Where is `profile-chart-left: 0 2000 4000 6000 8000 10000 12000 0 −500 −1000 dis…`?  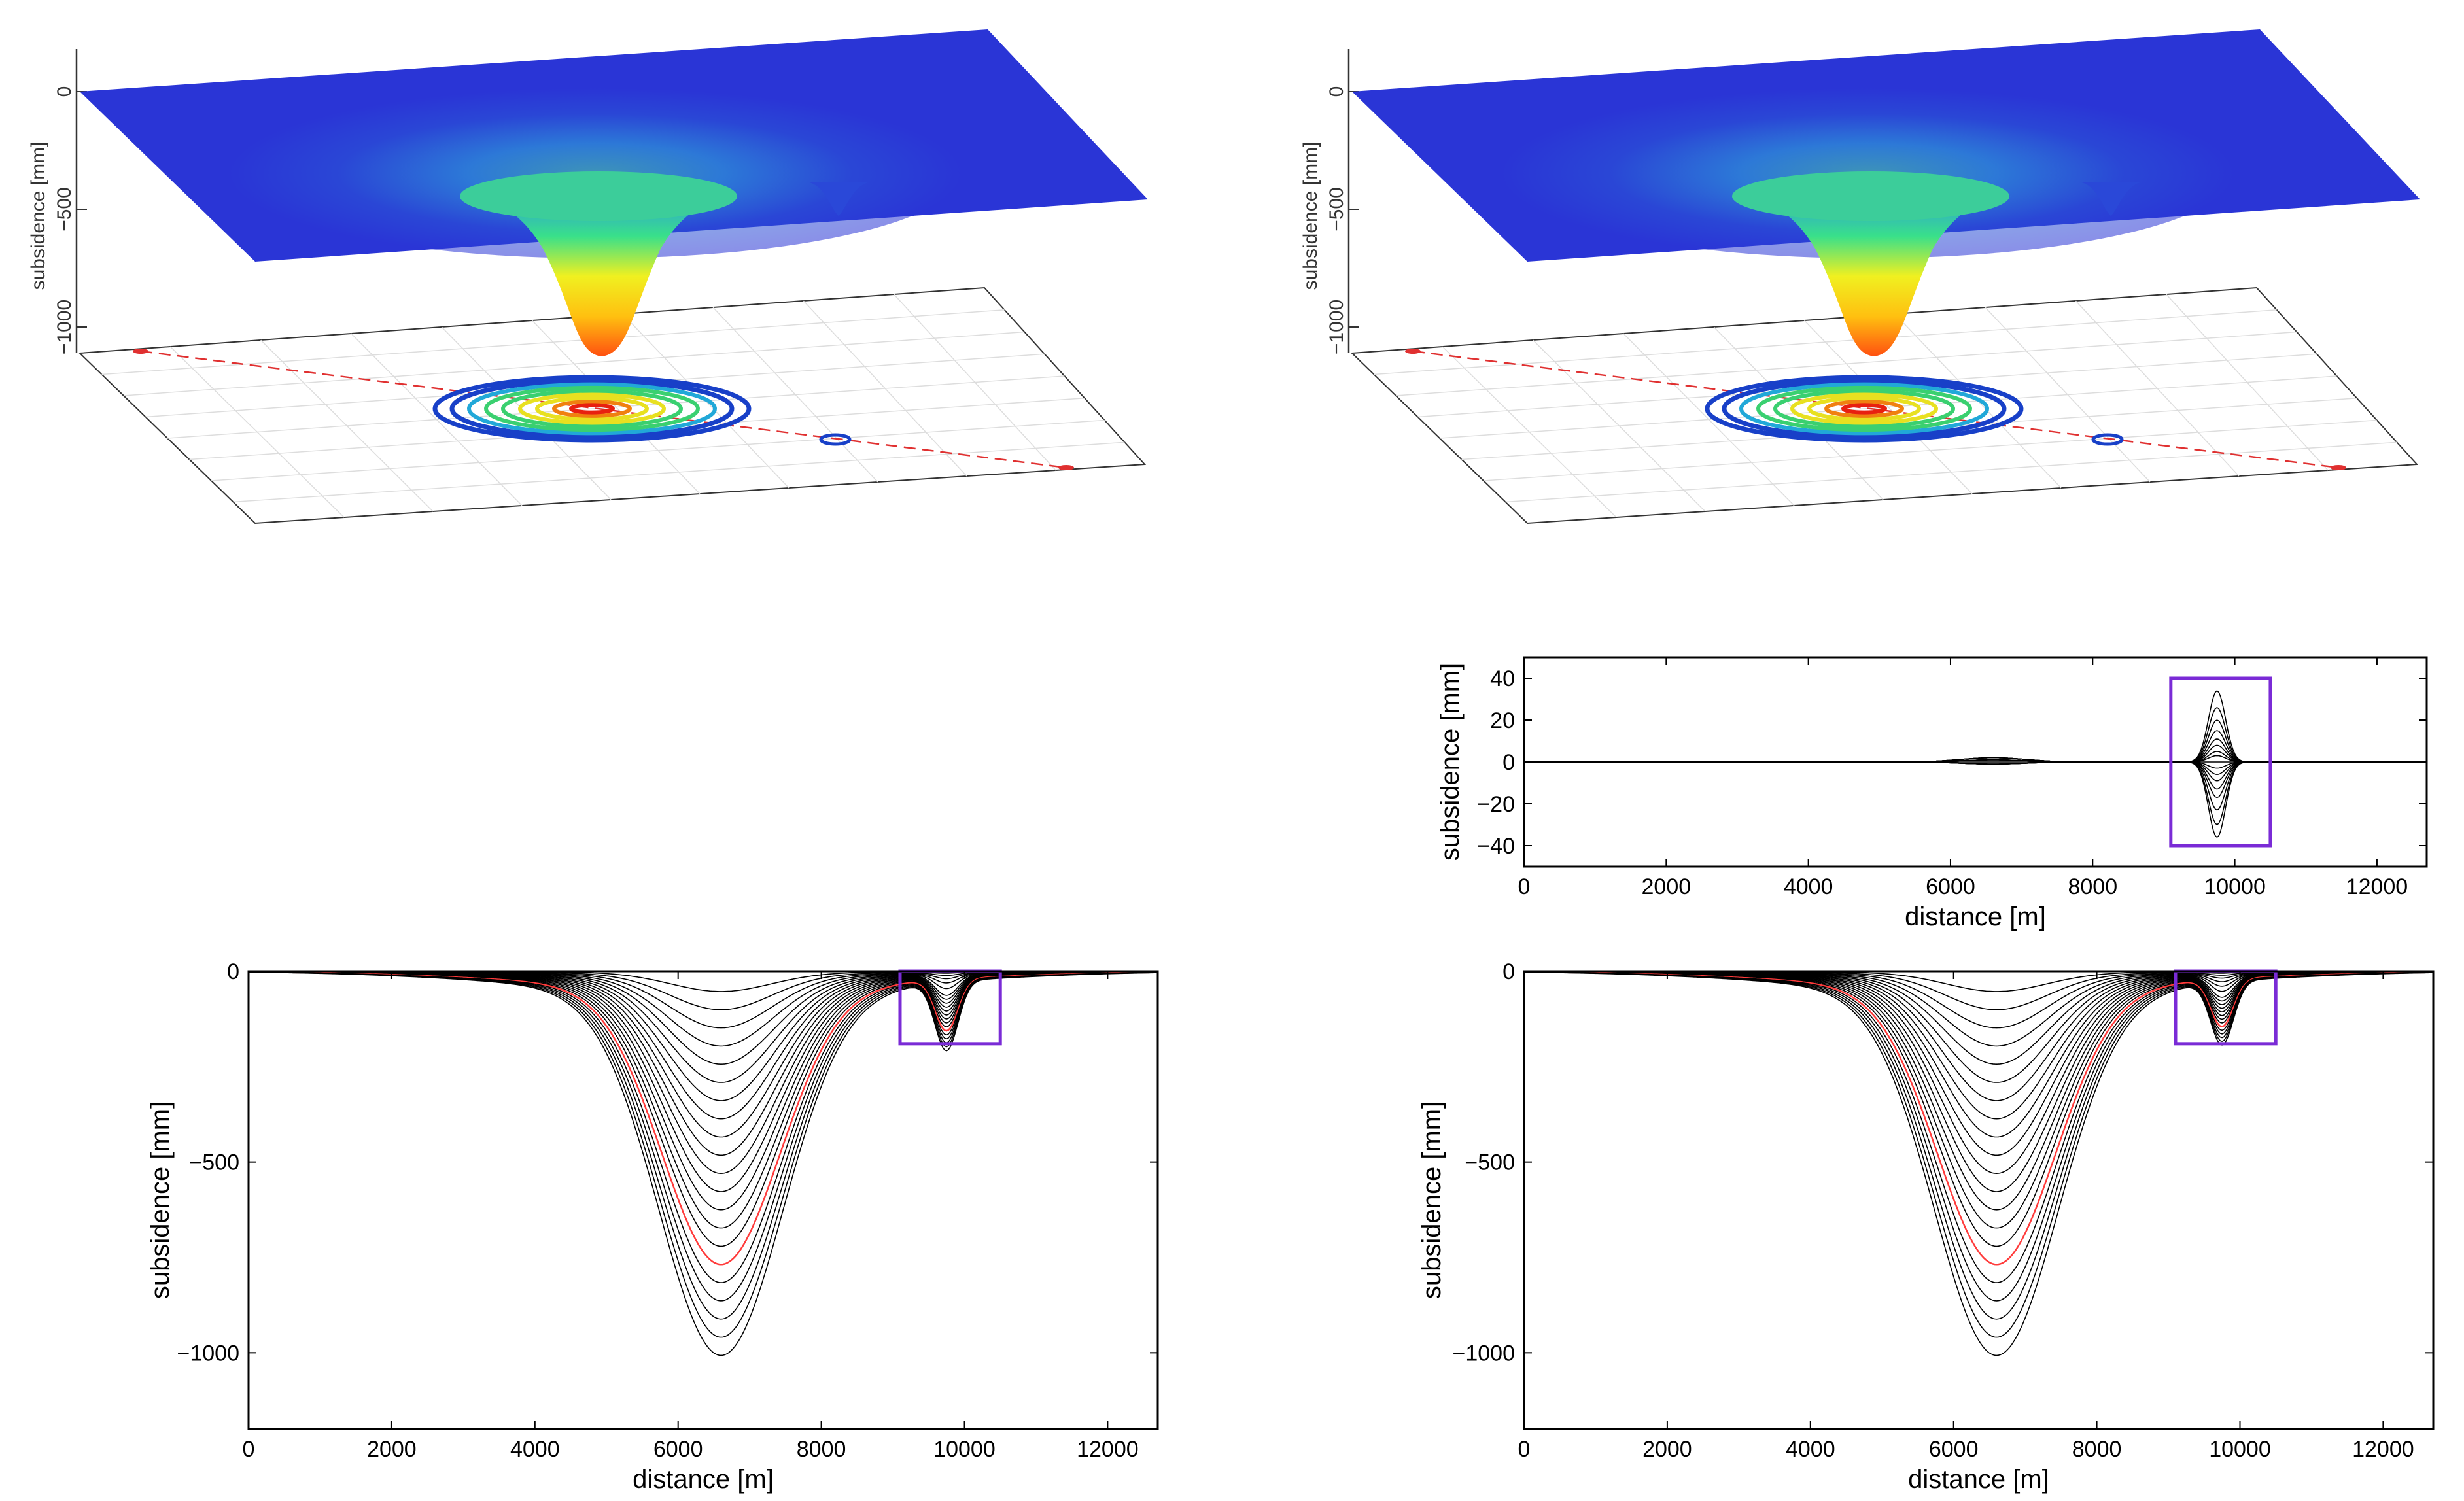
profile-chart-left: 0 2000 4000 6000 8000 10000 12000 0 −500 −1000 dis… is located at coordinates (652, 1226).